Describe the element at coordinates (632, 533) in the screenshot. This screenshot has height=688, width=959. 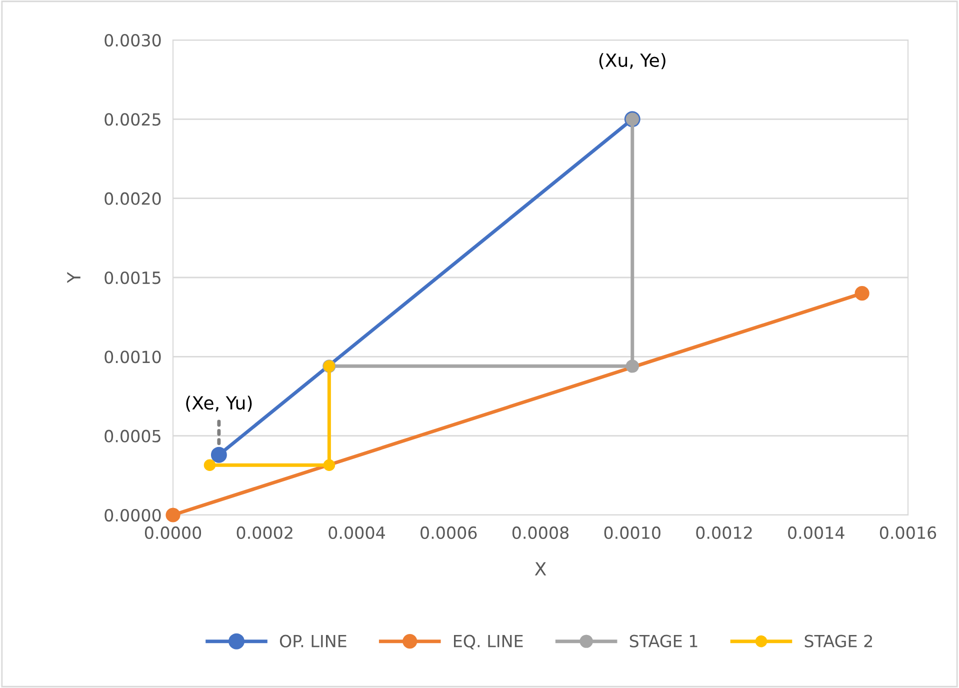
I see `x-tick-label: 0.0010` at that location.